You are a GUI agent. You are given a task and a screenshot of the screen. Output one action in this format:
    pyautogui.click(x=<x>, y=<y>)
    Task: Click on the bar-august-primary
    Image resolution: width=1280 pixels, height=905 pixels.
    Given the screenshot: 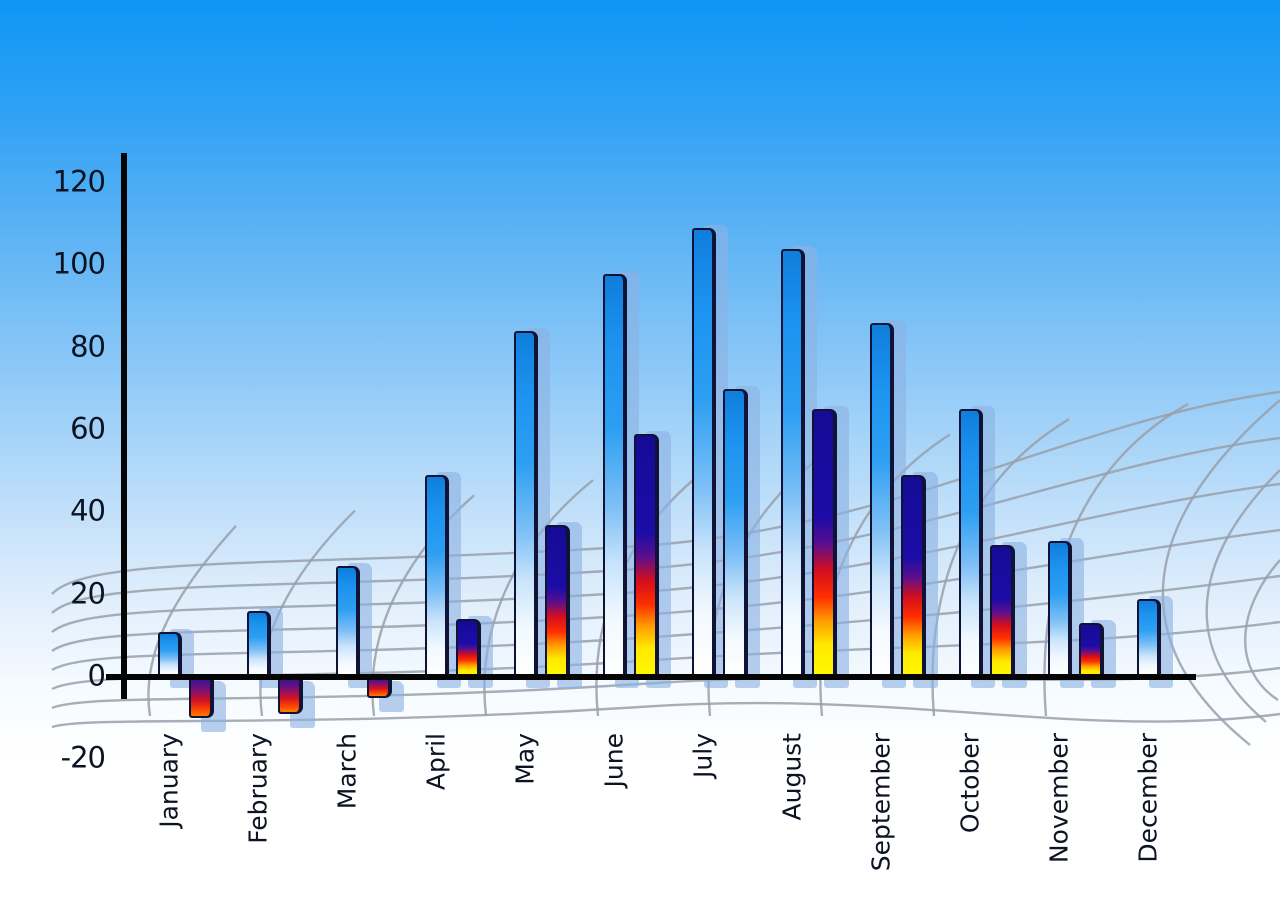 What is the action you would take?
    pyautogui.click(x=793, y=462)
    